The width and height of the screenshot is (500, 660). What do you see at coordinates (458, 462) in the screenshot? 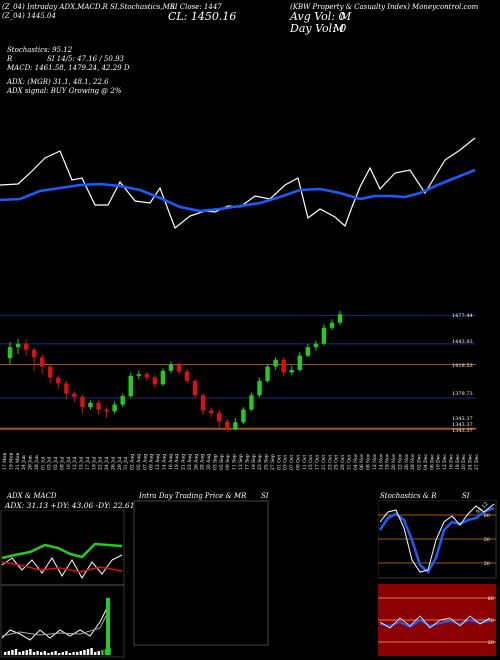
I see `date-label: 18 Dec` at bounding box center [458, 462].